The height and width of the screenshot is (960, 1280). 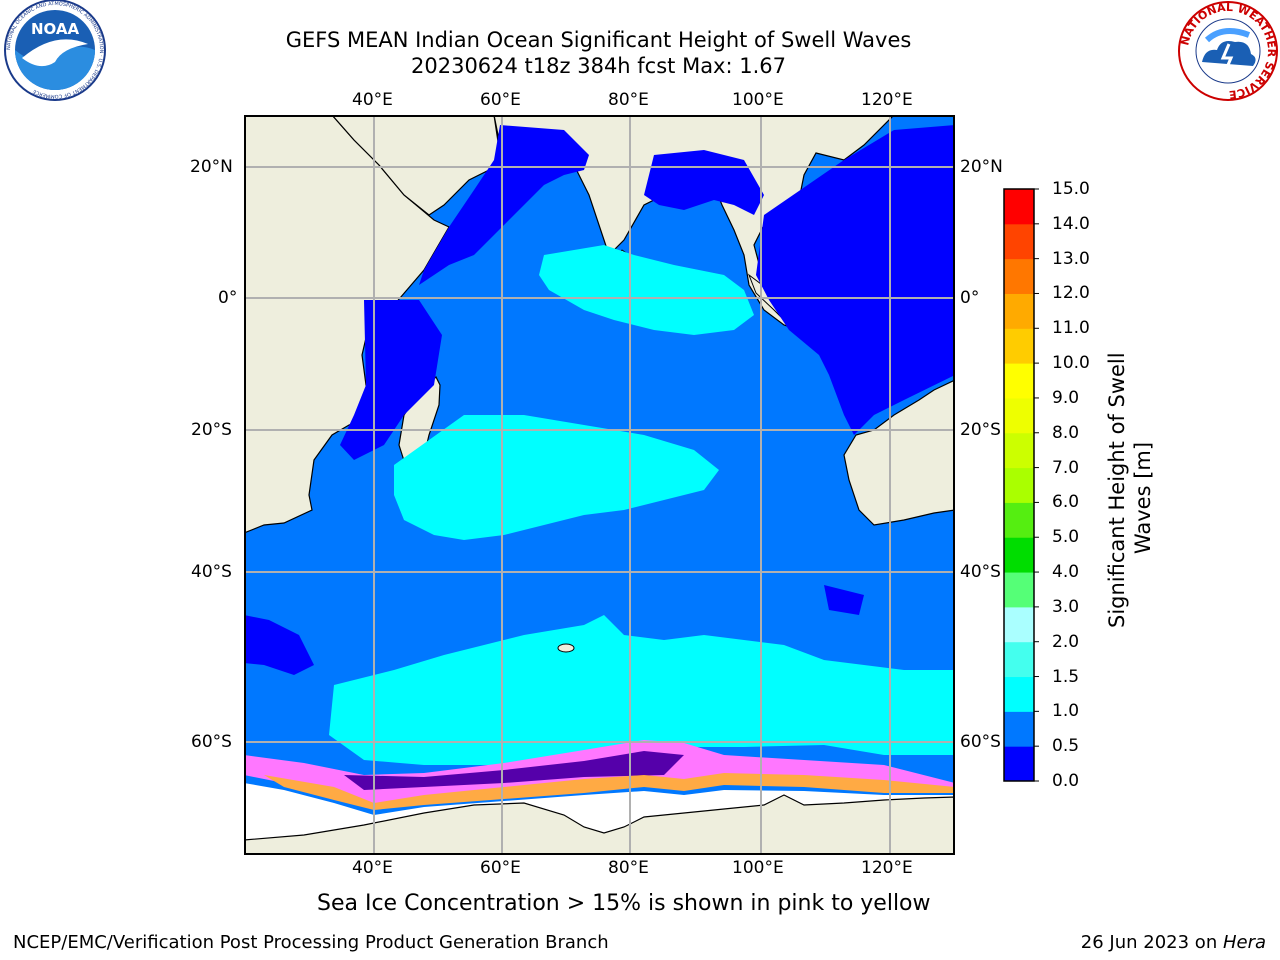 I want to click on lon-label-top-80e: 80°E, so click(x=628, y=100).